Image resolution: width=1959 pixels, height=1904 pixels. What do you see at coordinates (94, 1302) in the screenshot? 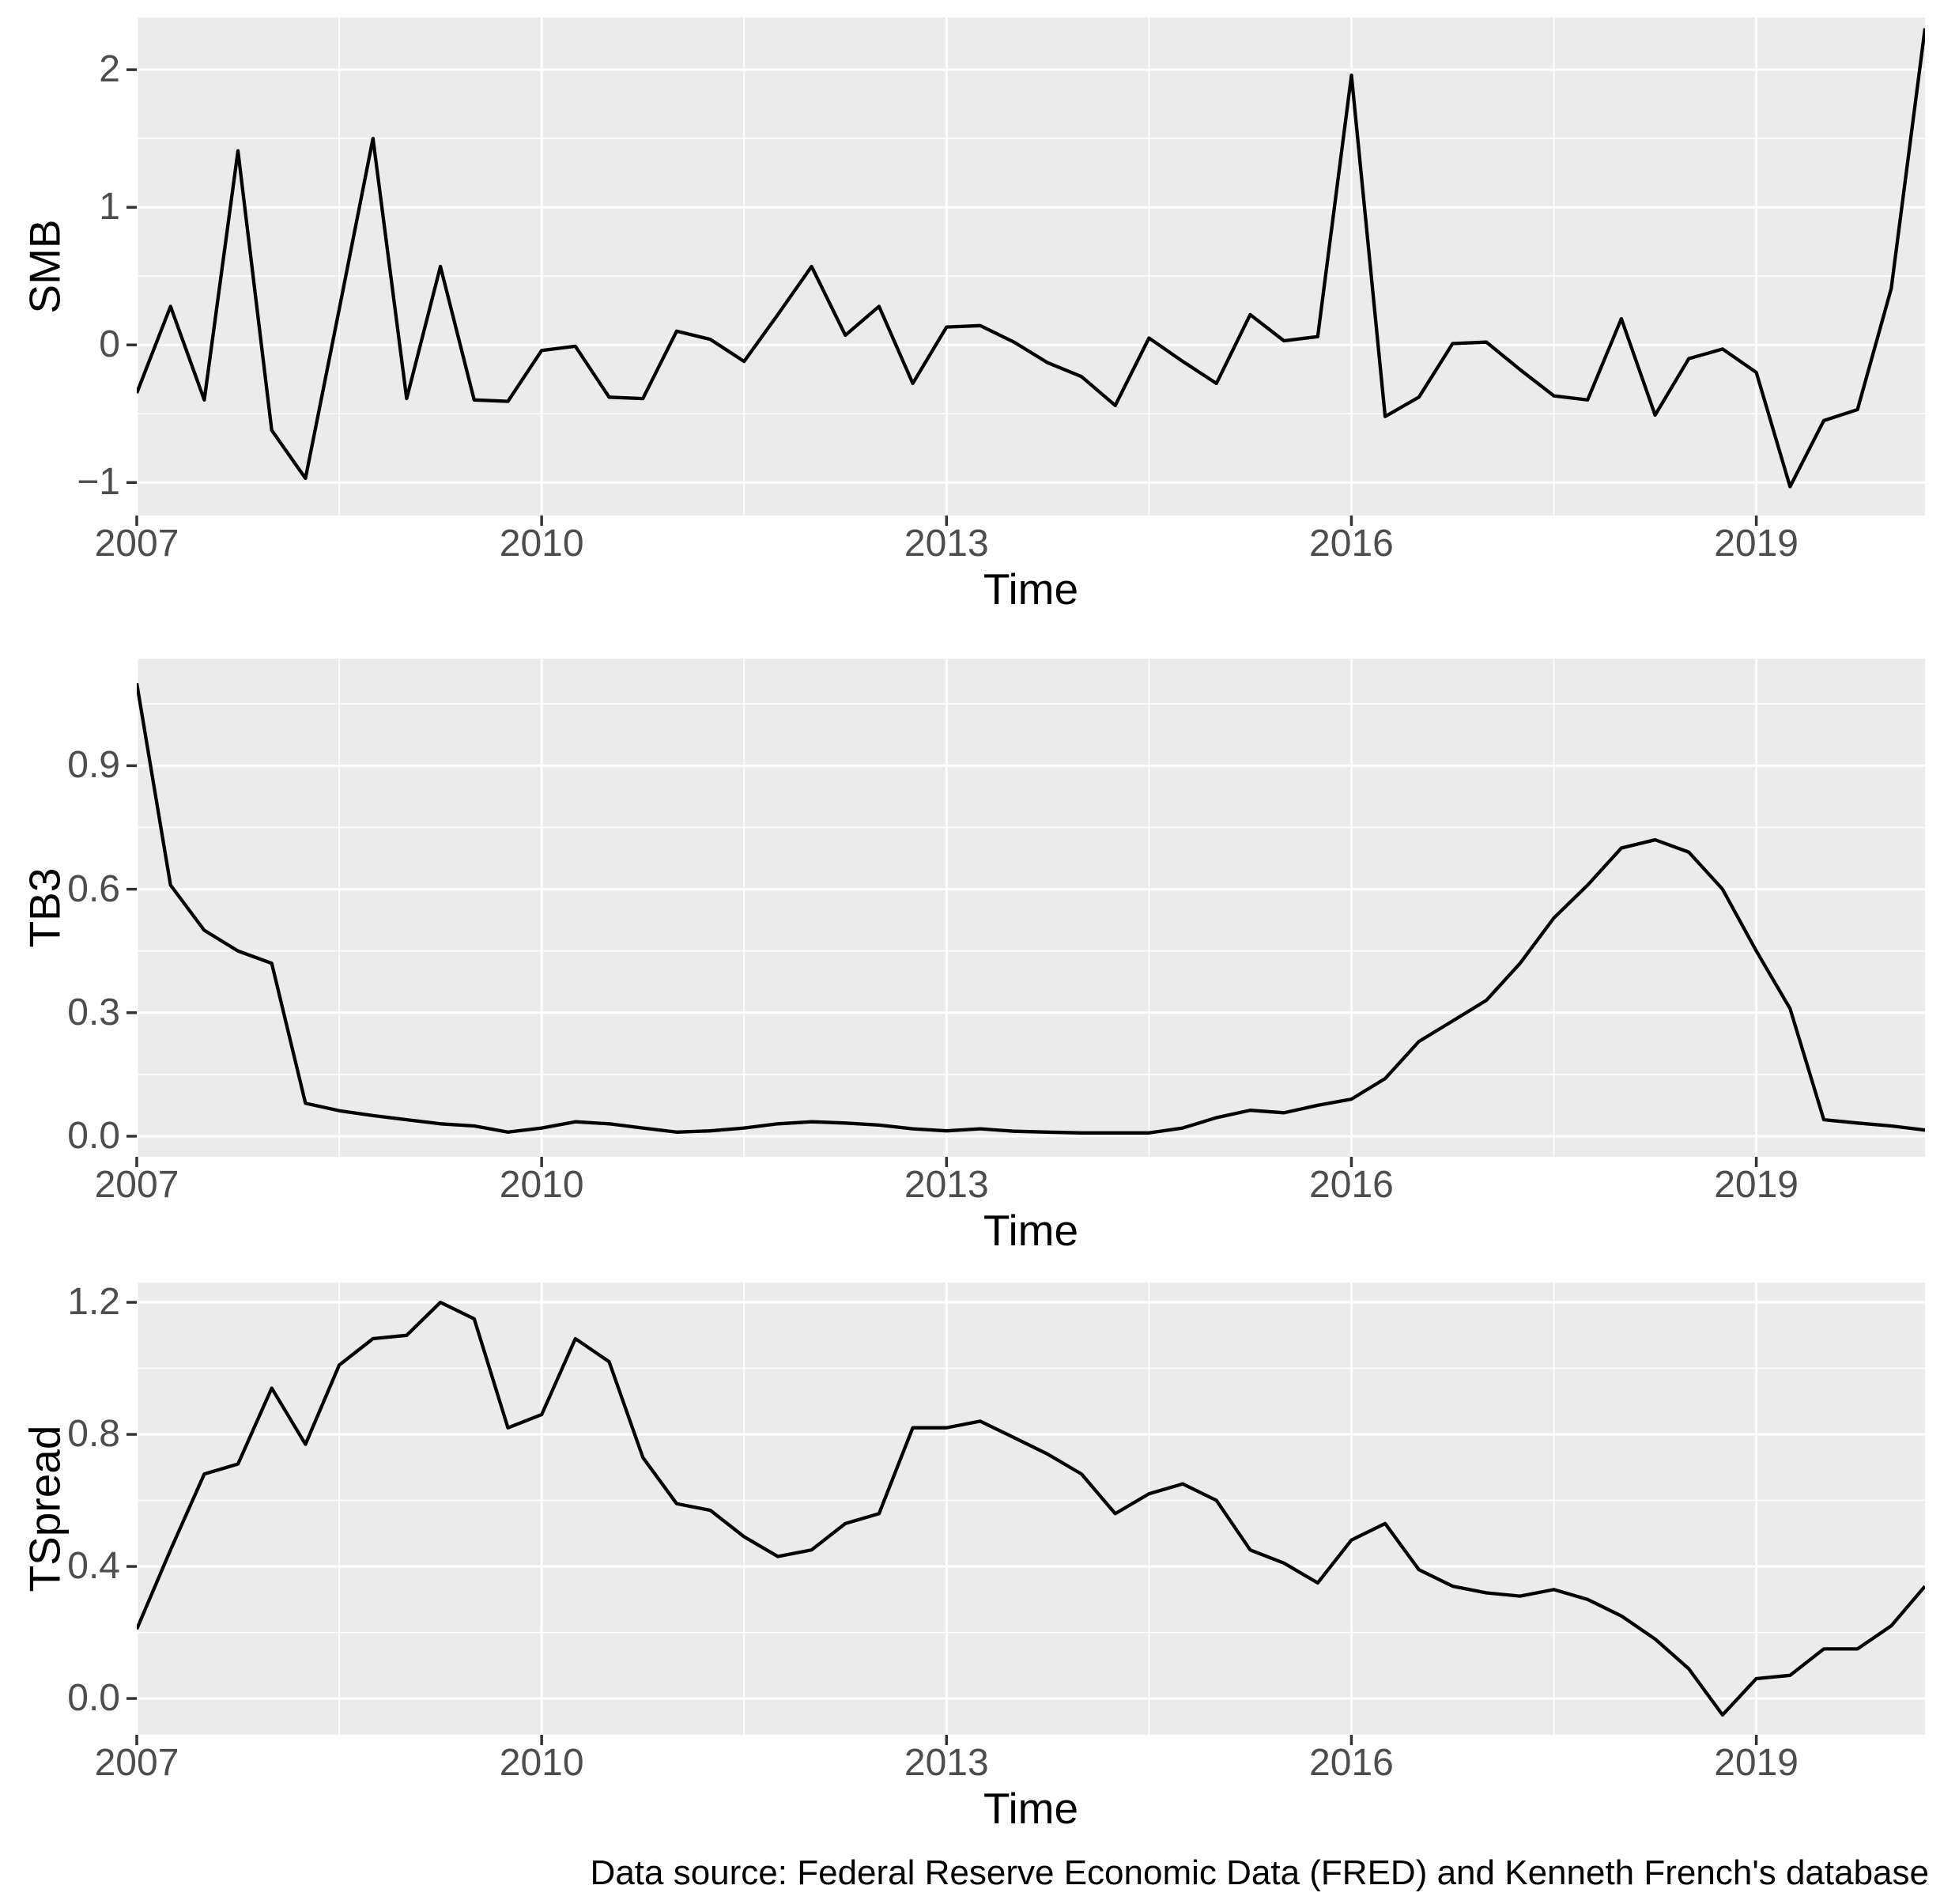
I see `y-tick-label: 1.2` at bounding box center [94, 1302].